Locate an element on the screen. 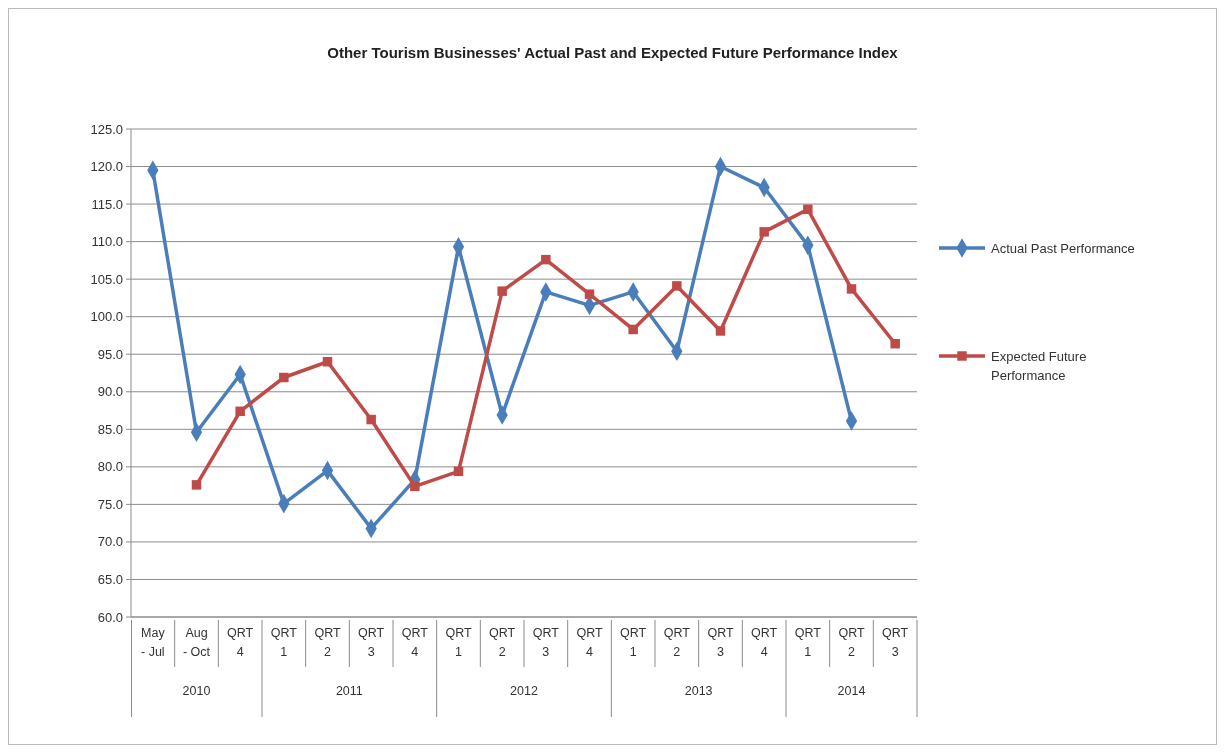 This screenshot has height=753, width=1225. y-tick-label: 100.0 is located at coordinates (106, 317).